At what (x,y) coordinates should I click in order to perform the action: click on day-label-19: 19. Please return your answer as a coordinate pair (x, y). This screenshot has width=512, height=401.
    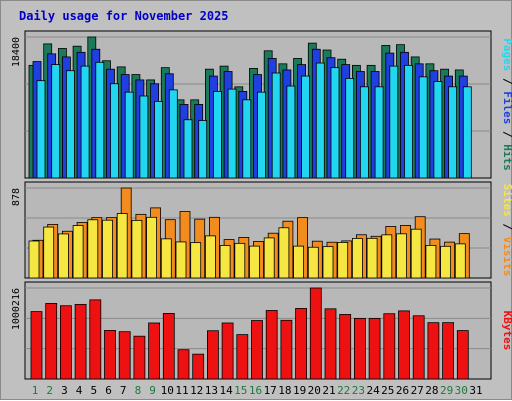
    Looking at the image, I should click on (299, 390).